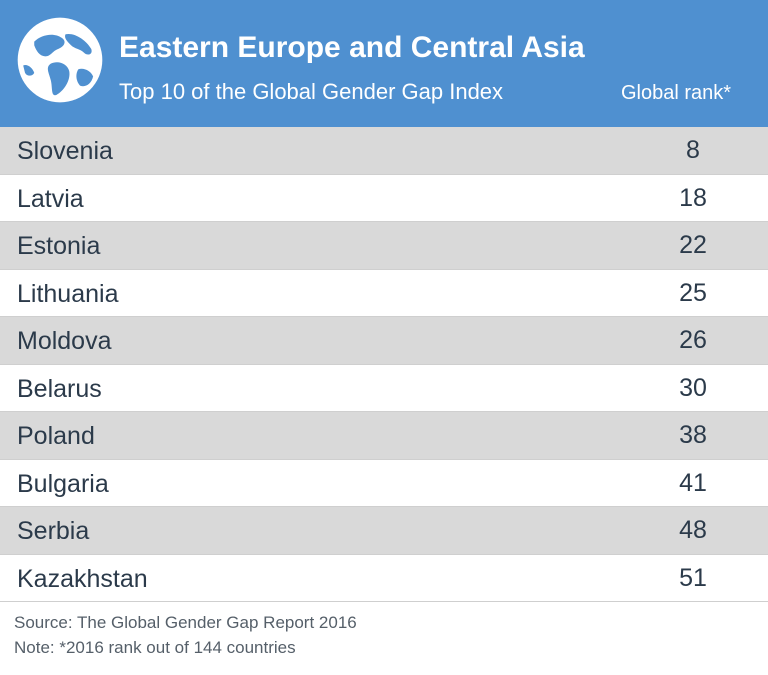 The width and height of the screenshot is (768, 675). I want to click on table-row: Latvia 18, so click(384, 198).